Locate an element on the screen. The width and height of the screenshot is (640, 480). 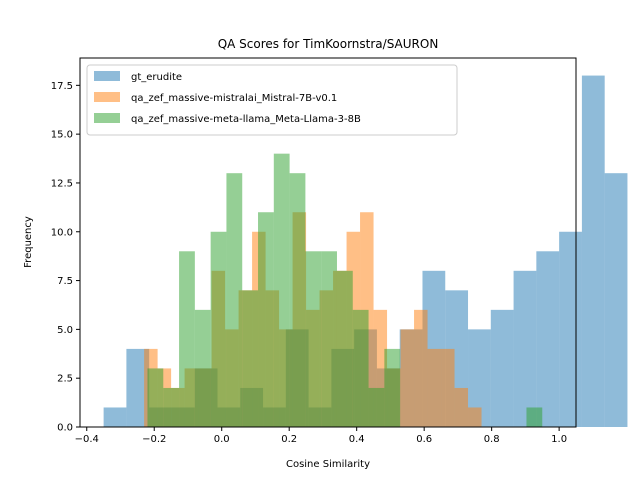
y-tick-label: 5.0 is located at coordinates (65, 330).